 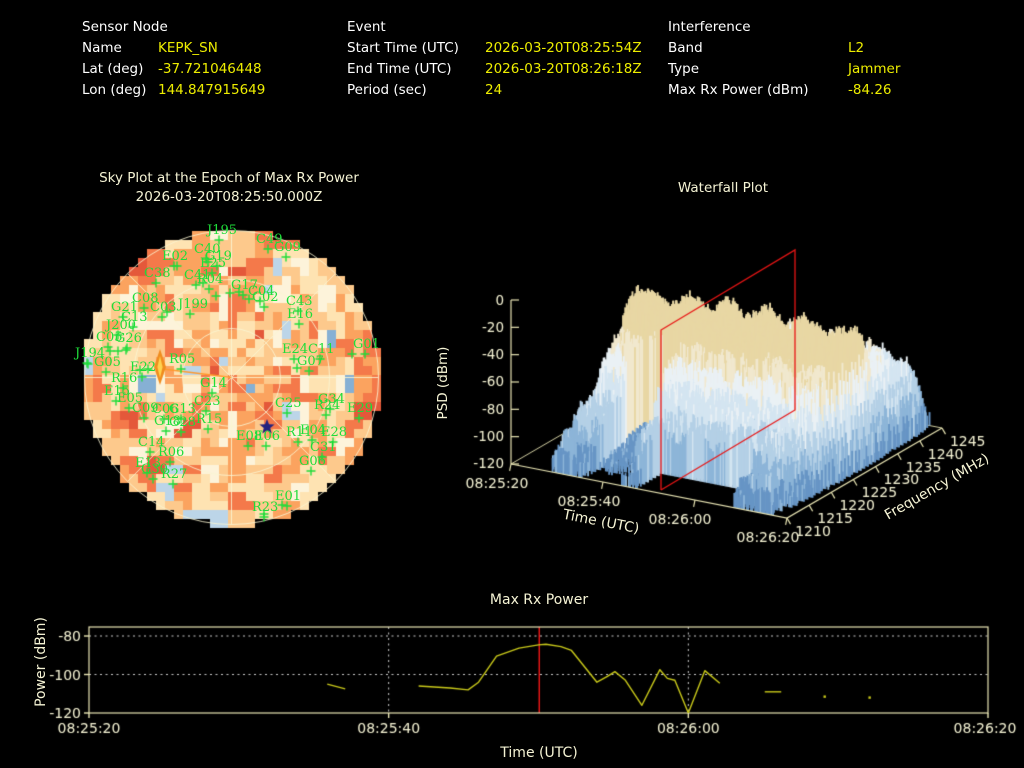 I want to click on event-section-title: Event, so click(x=366, y=27).